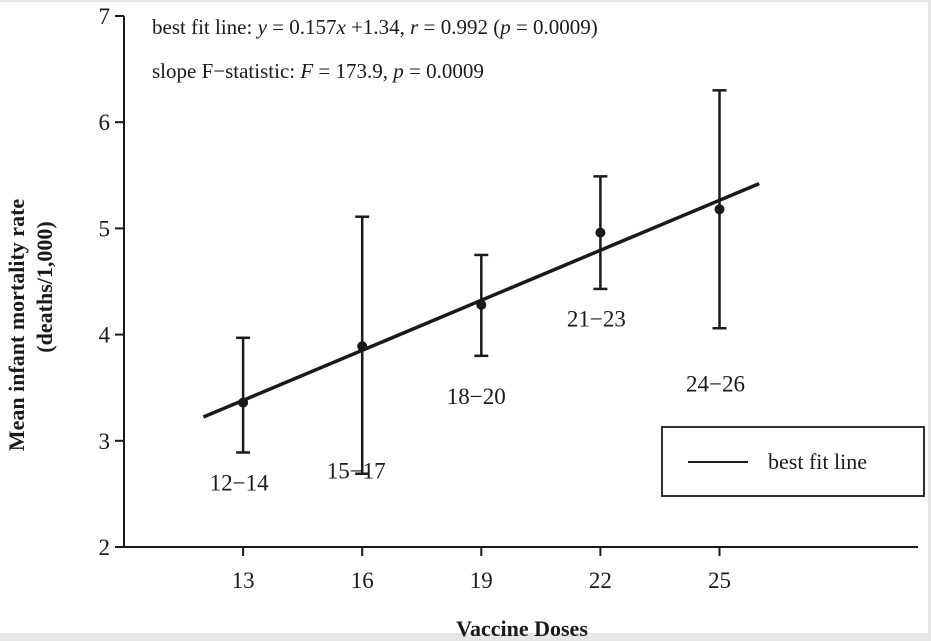  What do you see at coordinates (378, 27) in the screenshot?
I see `fit-equation-part2: +1.34,` at bounding box center [378, 27].